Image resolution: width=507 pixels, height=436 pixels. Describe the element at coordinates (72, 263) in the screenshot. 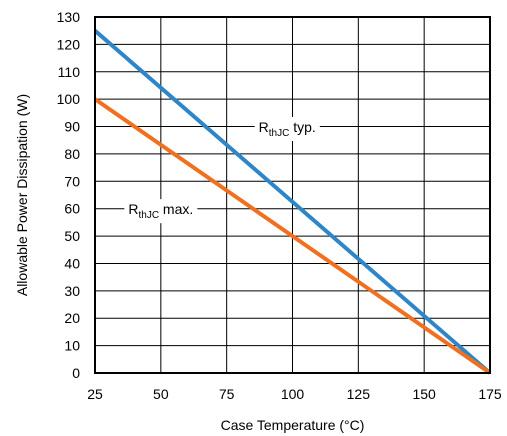

I see `y-tick-label: 40` at that location.